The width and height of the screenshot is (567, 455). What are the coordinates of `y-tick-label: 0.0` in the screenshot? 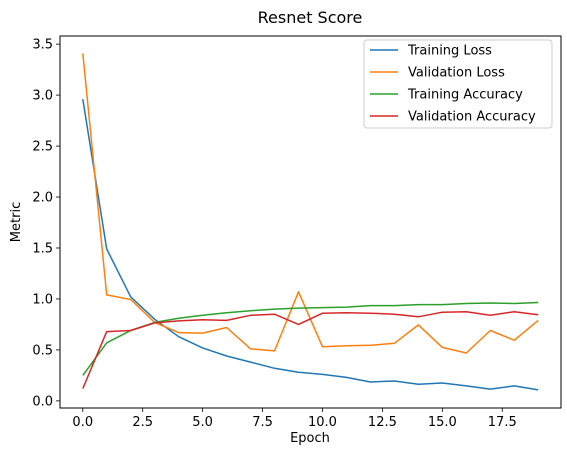 It's located at (42, 401).